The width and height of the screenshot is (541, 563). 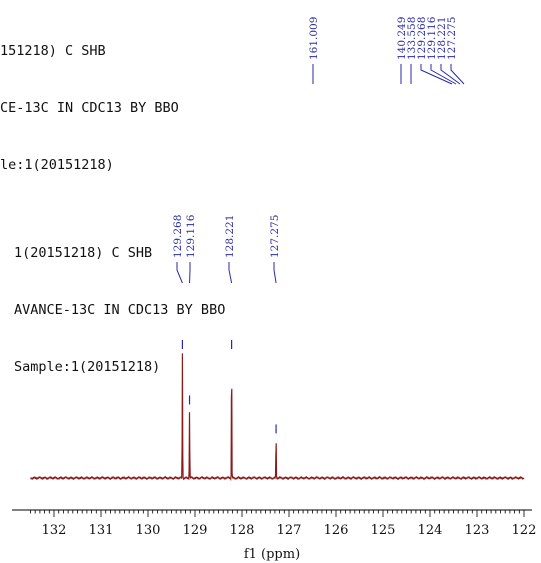 What do you see at coordinates (242, 530) in the screenshot?
I see `x-tick-label: 128` at bounding box center [242, 530].